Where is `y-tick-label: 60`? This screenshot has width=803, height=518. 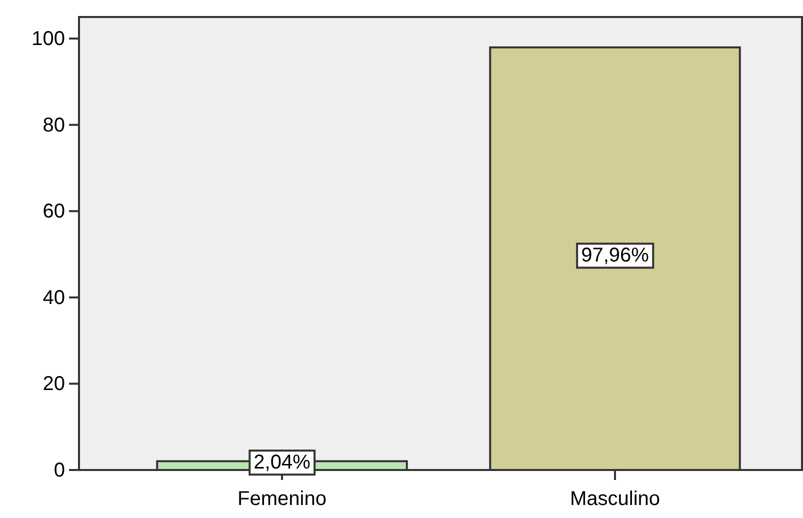
y-tick-label: 60 is located at coordinates (53, 211).